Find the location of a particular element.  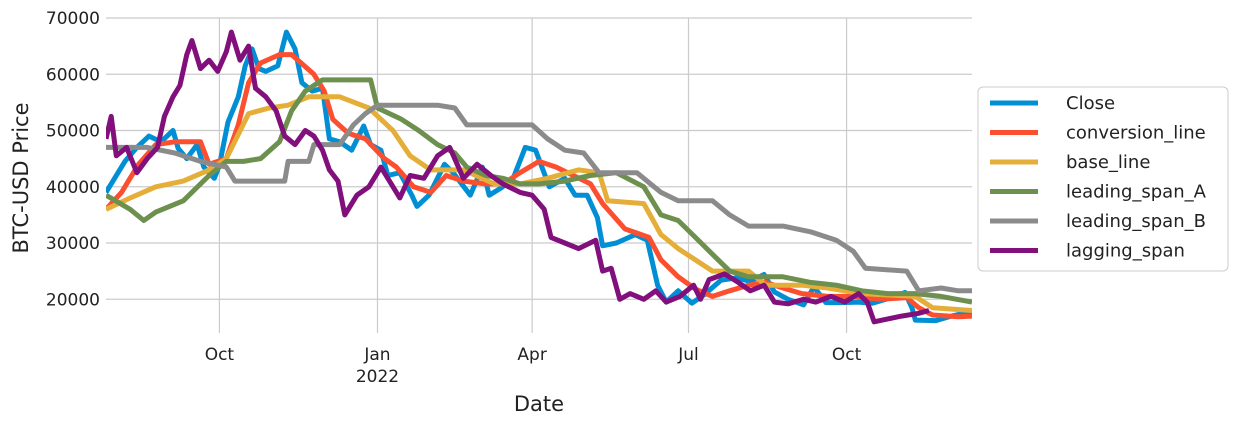

legend-label-lagging-span: lagging_span is located at coordinates (1125, 251).